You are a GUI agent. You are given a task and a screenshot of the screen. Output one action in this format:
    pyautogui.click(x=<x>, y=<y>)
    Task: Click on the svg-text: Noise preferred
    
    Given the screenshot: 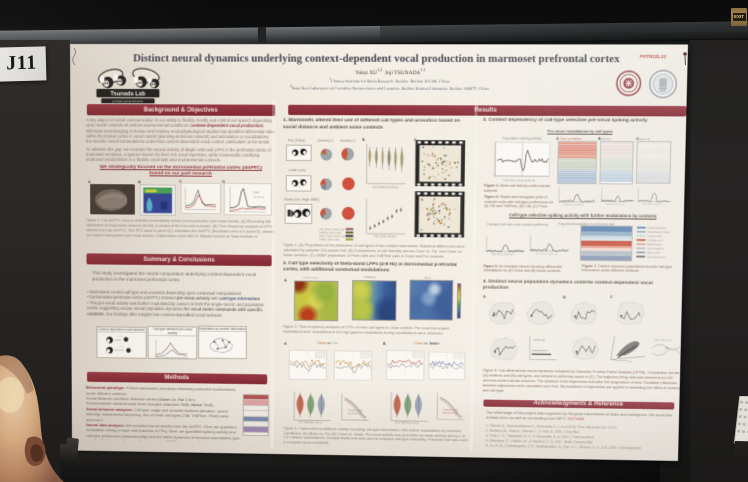 What is the action you would take?
    pyautogui.click(x=657, y=228)
    